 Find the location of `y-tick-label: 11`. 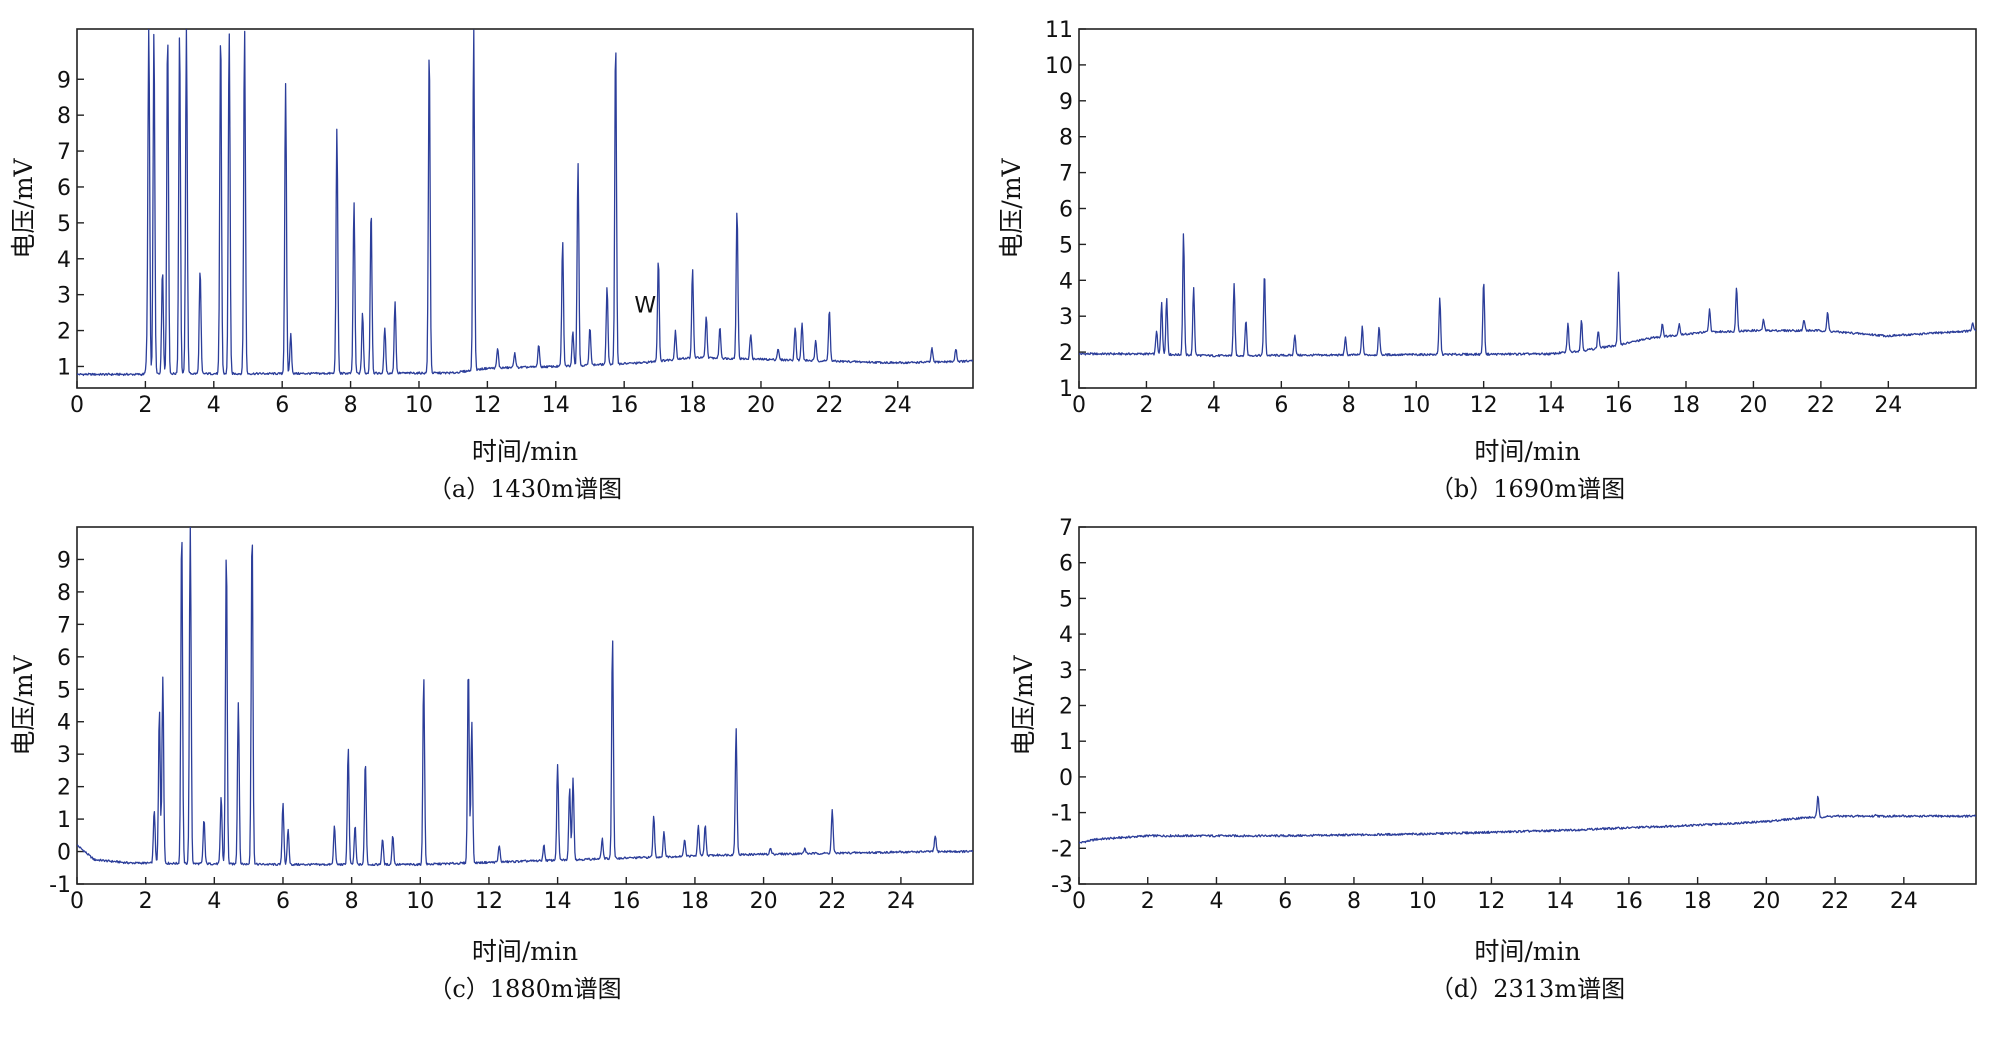

y-tick-label: 11 is located at coordinates (1059, 30).